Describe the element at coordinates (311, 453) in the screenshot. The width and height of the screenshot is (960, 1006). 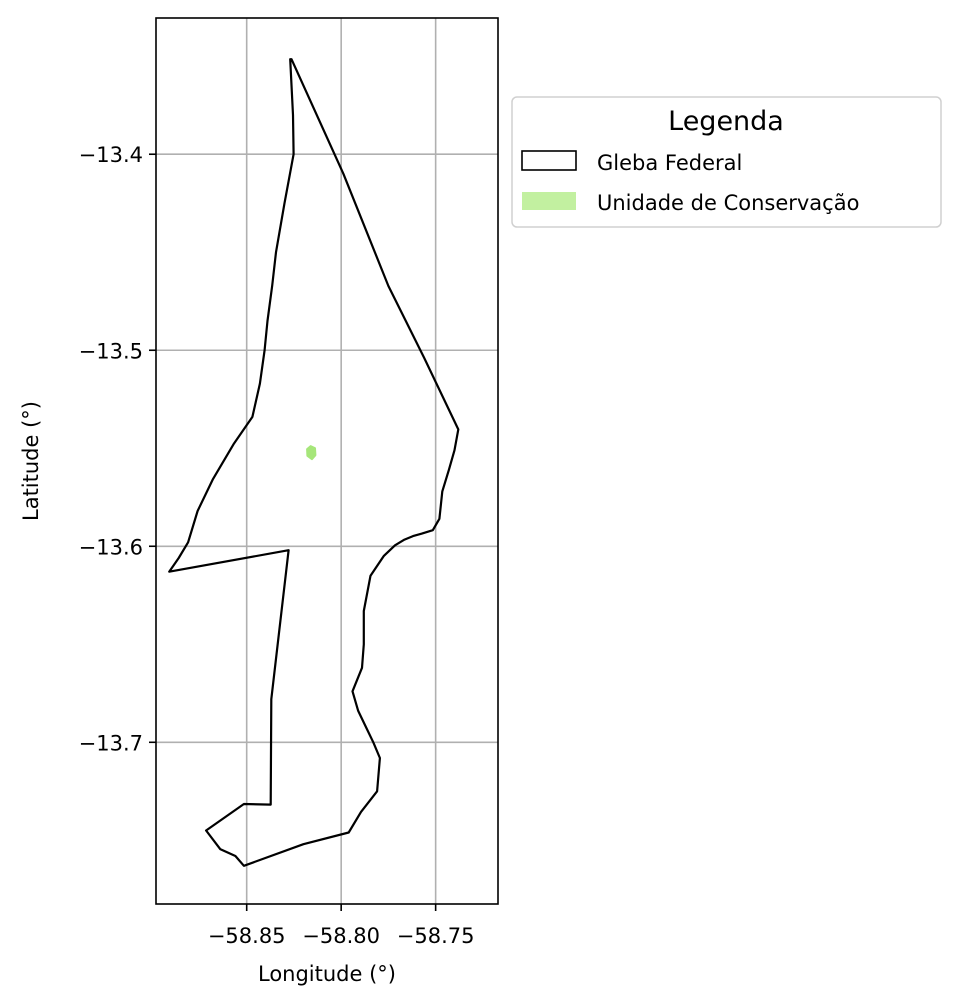
I see `map-polygon-unidade-de-conservacao` at that location.